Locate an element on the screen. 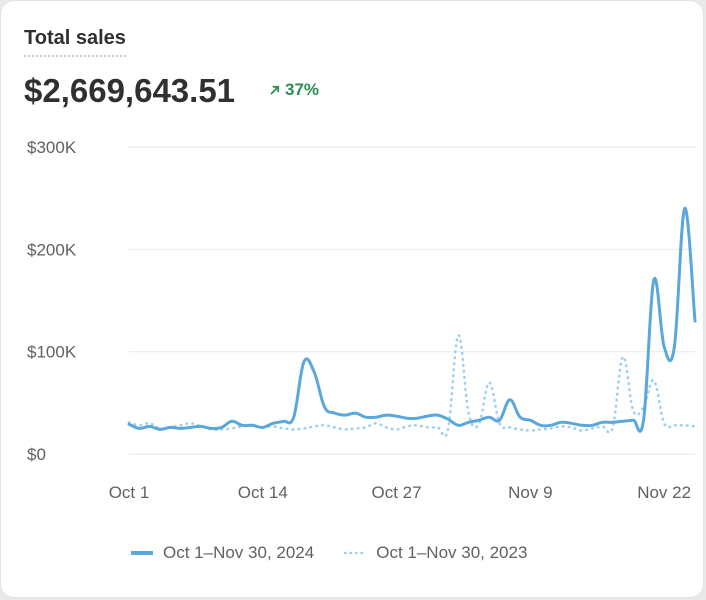 This screenshot has height=600, width=706. card-title: Total sales is located at coordinates (75, 41).